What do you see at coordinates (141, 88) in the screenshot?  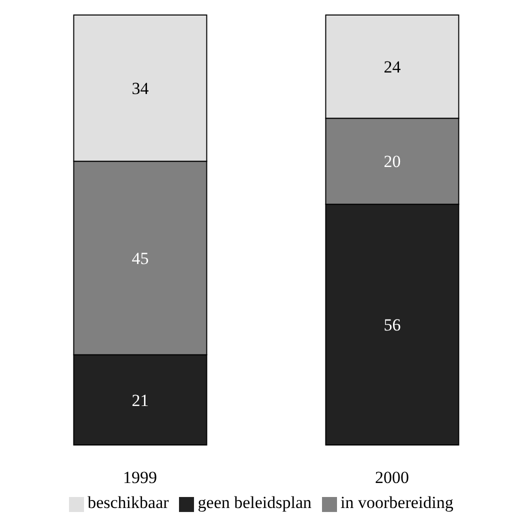 I see `data-label: 34` at bounding box center [141, 88].